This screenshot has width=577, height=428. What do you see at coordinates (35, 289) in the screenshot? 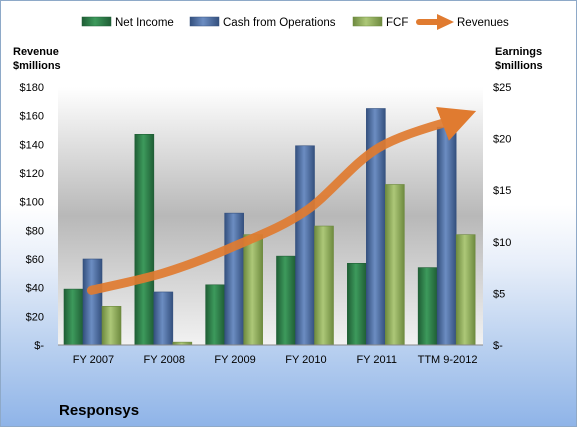
I see `left-tick-label: $40` at bounding box center [35, 289].